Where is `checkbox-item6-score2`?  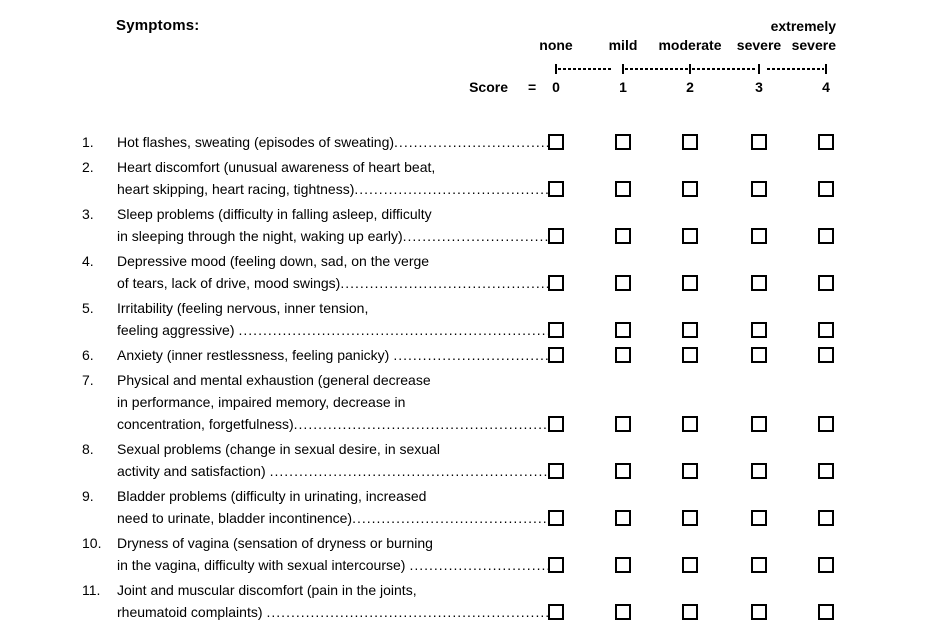
checkbox-item6-score2 is located at coordinates (690, 354).